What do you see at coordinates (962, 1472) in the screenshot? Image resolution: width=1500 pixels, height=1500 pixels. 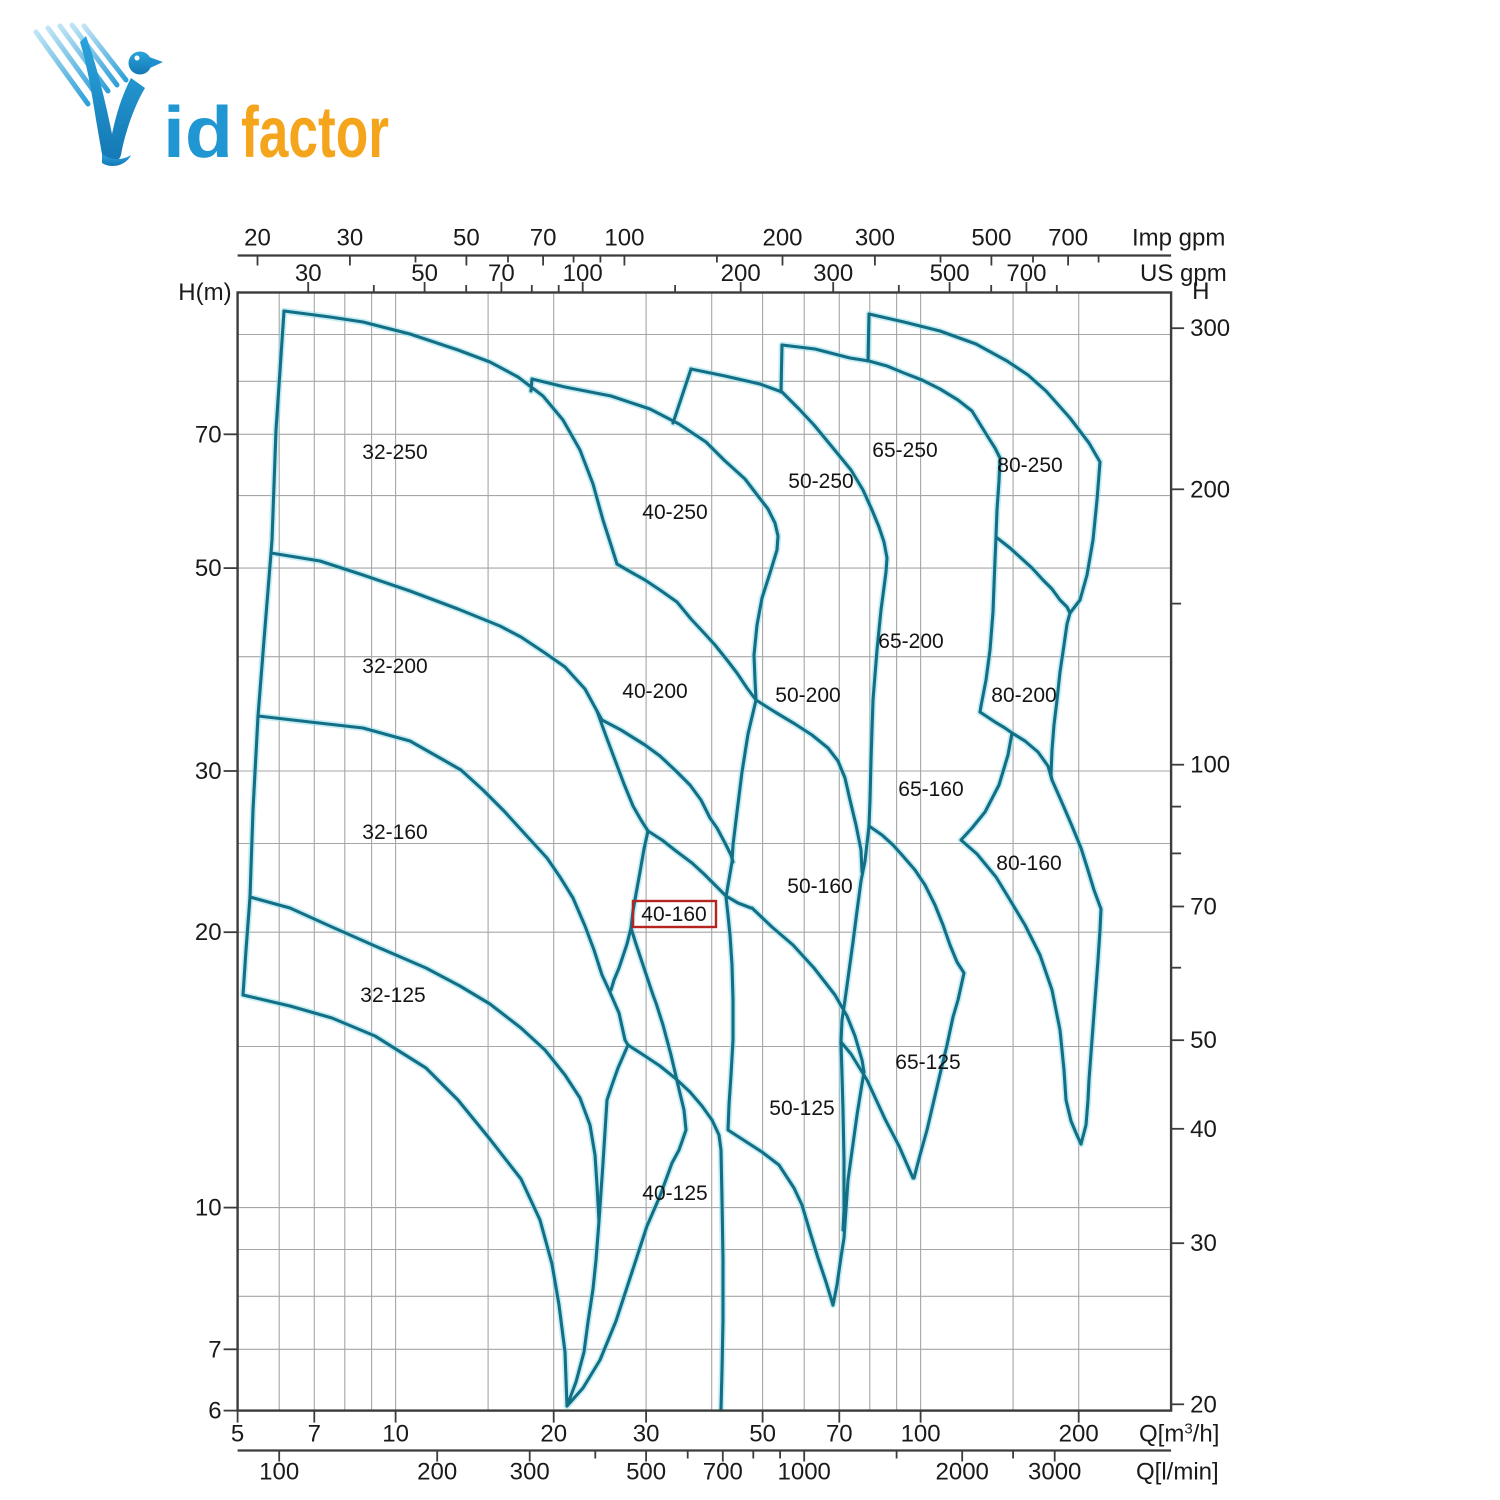 I see `svg-text: 2000` at bounding box center [962, 1472].